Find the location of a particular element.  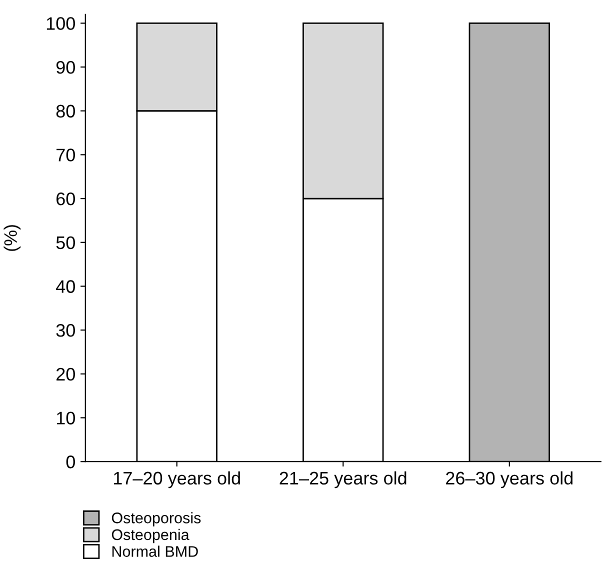

legend-label: Osteoporosis is located at coordinates (156, 519).